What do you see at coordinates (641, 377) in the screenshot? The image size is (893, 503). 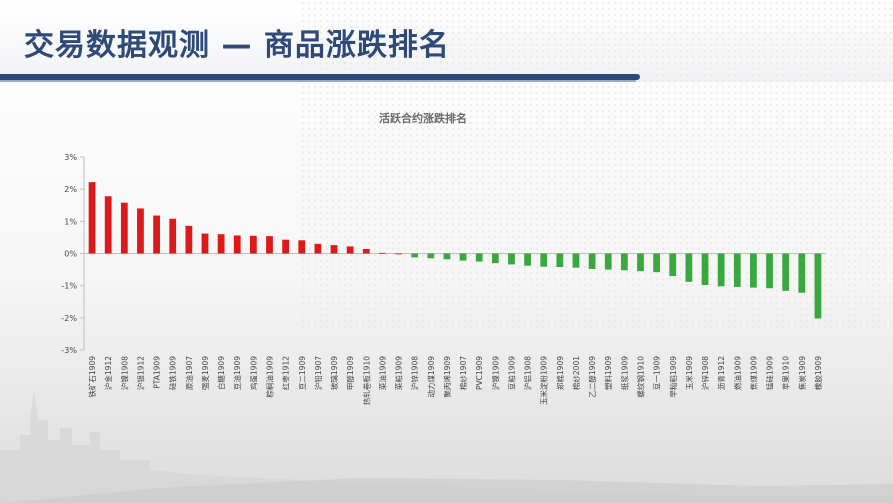 I see `x-tick-label: 螺纹钢1910` at bounding box center [641, 377].